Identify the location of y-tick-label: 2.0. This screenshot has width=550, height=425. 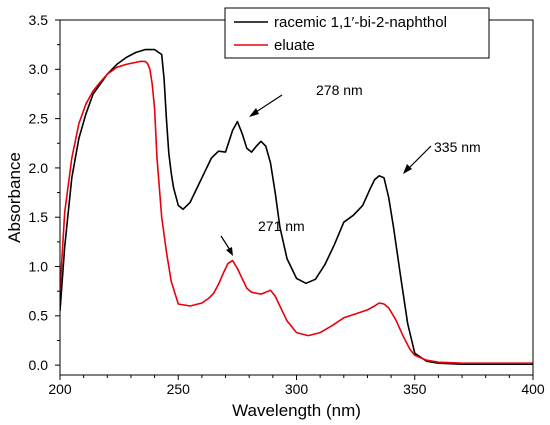
(39, 168).